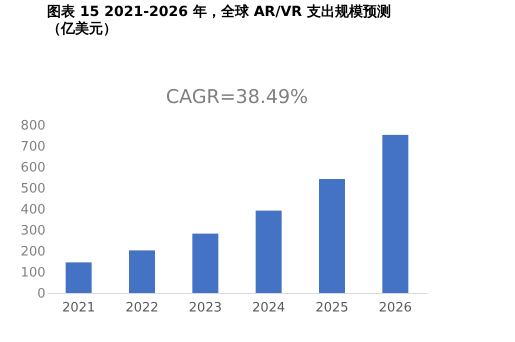  Describe the element at coordinates (41, 294) in the screenshot. I see `y-tick-label: 0` at that location.